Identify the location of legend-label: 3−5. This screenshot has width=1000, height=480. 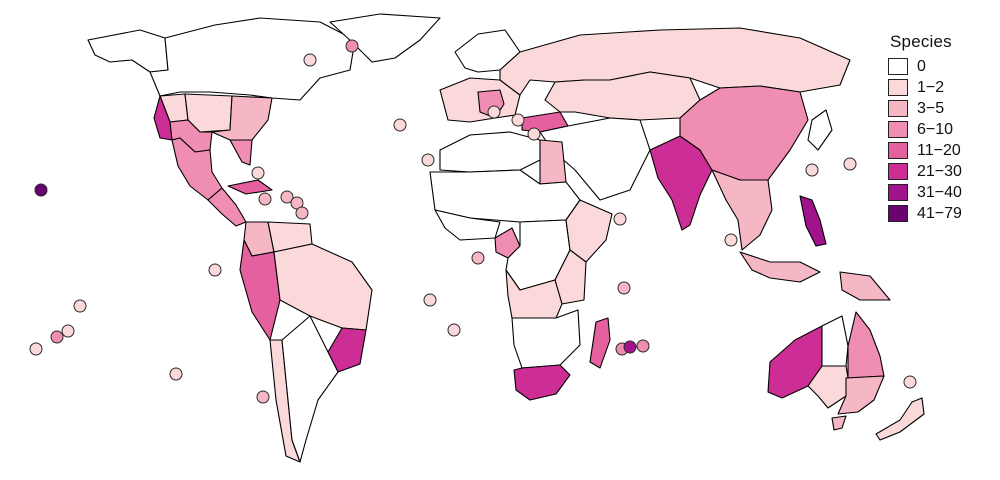
(931, 108).